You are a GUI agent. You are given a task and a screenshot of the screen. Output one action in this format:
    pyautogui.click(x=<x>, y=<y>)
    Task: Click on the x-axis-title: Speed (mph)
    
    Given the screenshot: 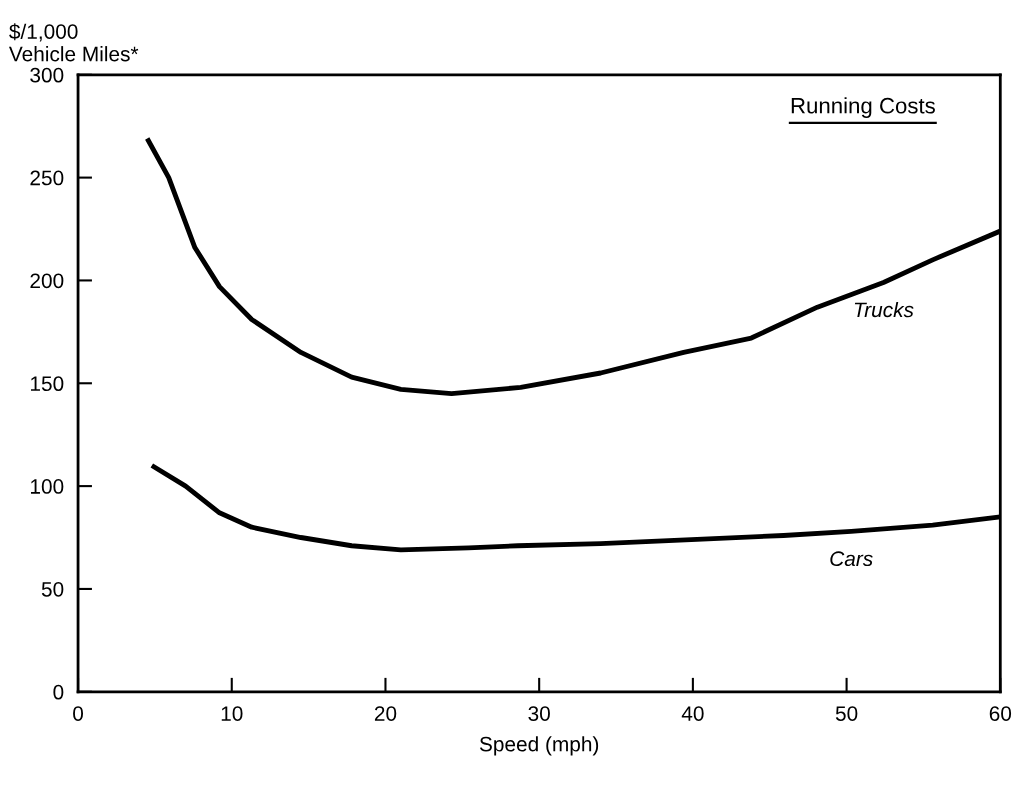 What is the action you would take?
    pyautogui.click(x=539, y=746)
    